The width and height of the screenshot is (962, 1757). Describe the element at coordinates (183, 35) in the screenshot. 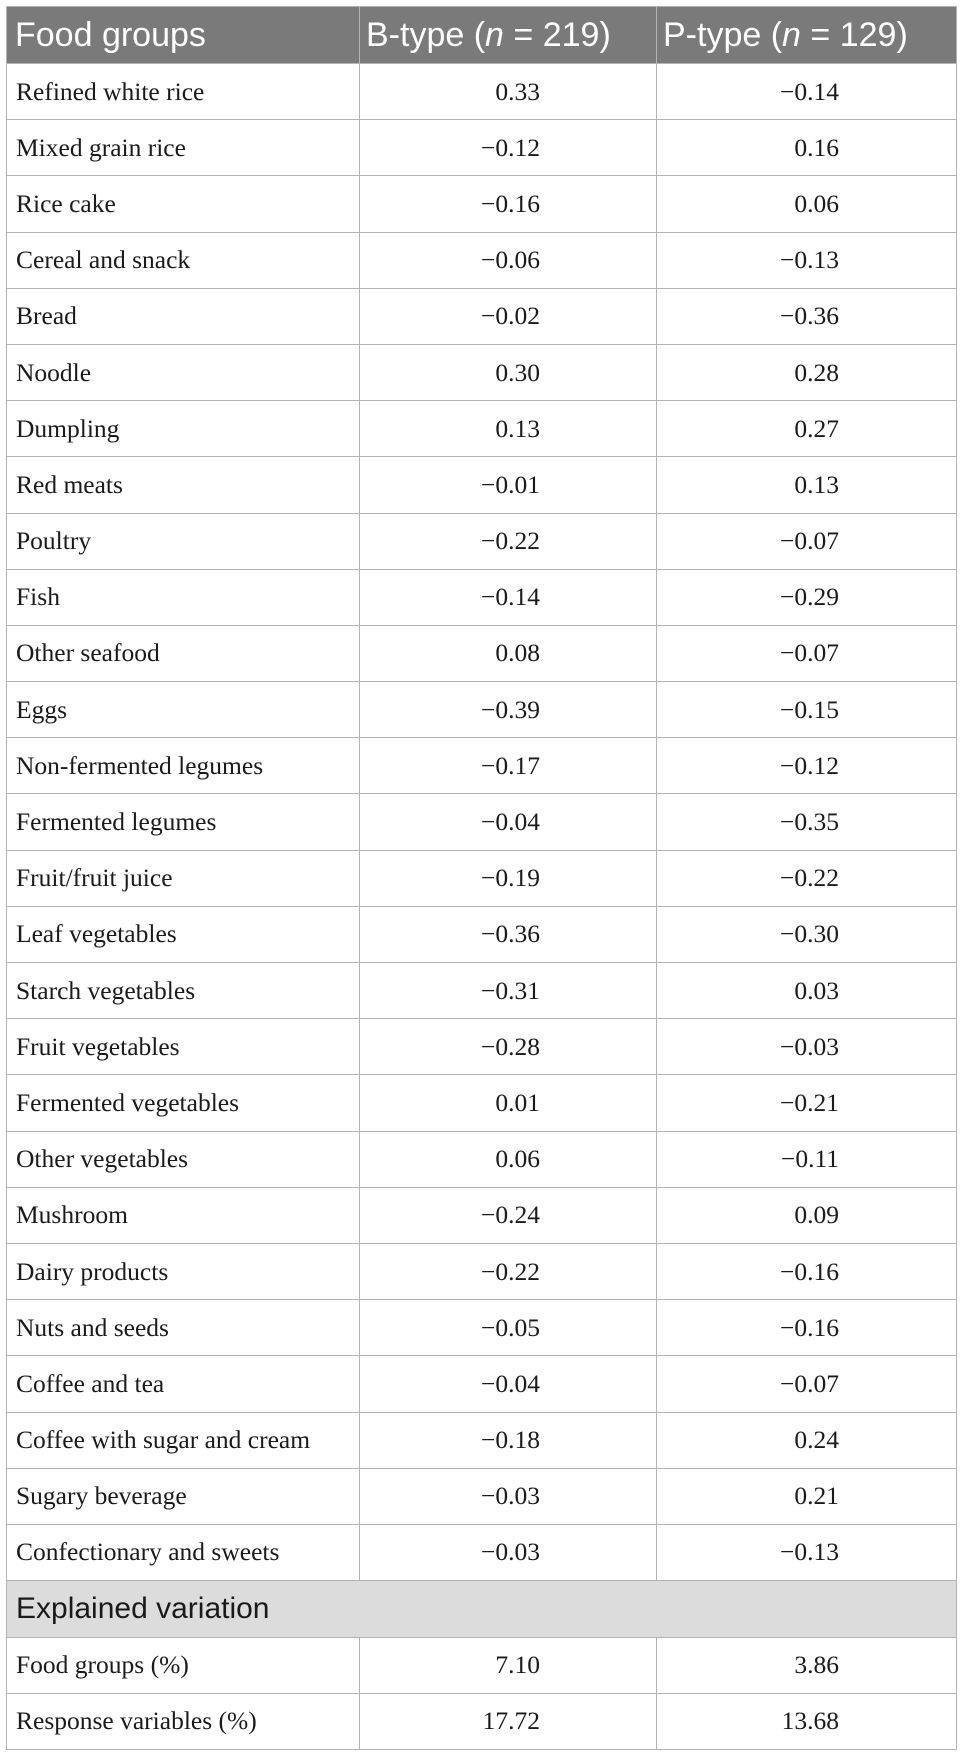

I see `header-food-groups: Food groups` at that location.